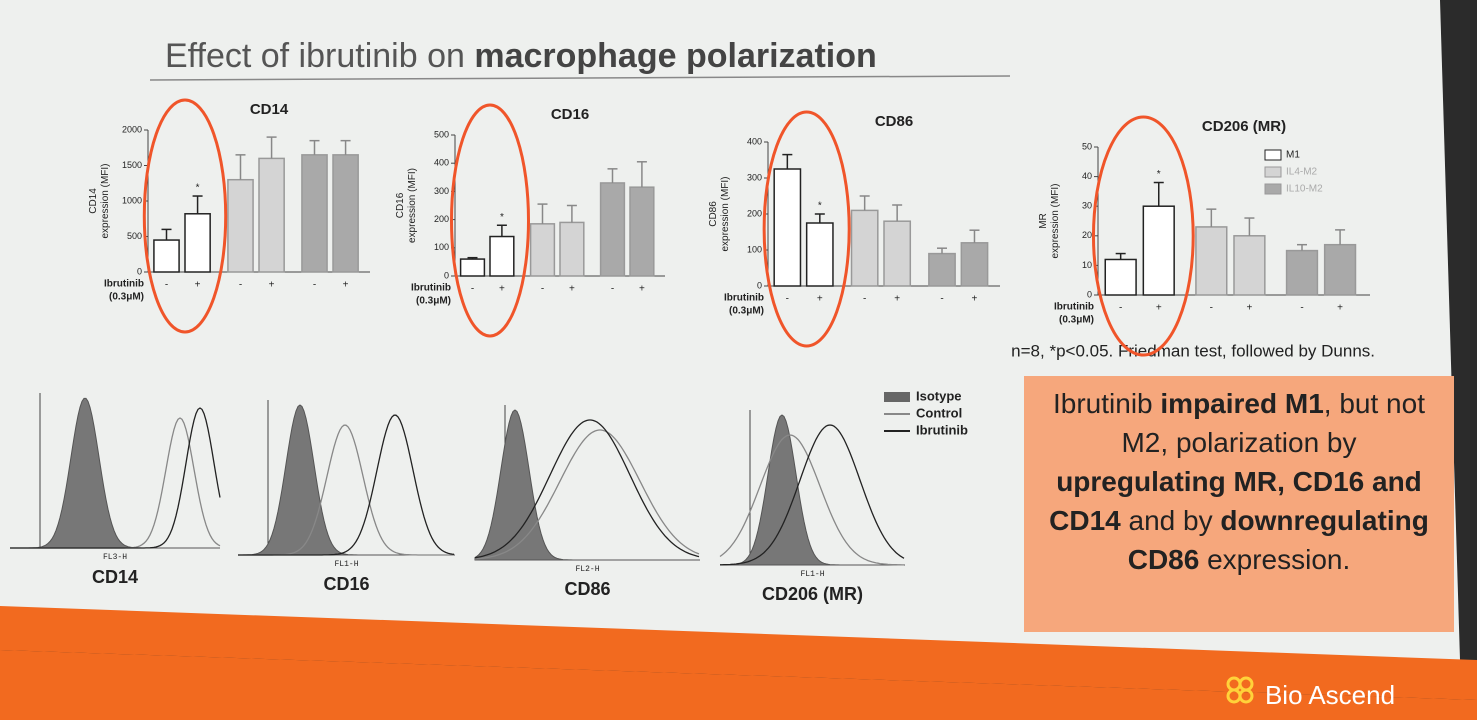 Image resolution: width=1477 pixels, height=720 pixels. I want to click on x-axis-label: Ibrutinib, so click(744, 298).